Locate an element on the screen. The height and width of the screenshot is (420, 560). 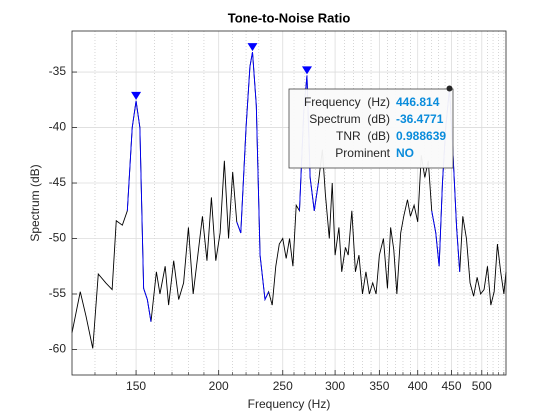
datatip-label: Prominent is located at coordinates (362, 153).